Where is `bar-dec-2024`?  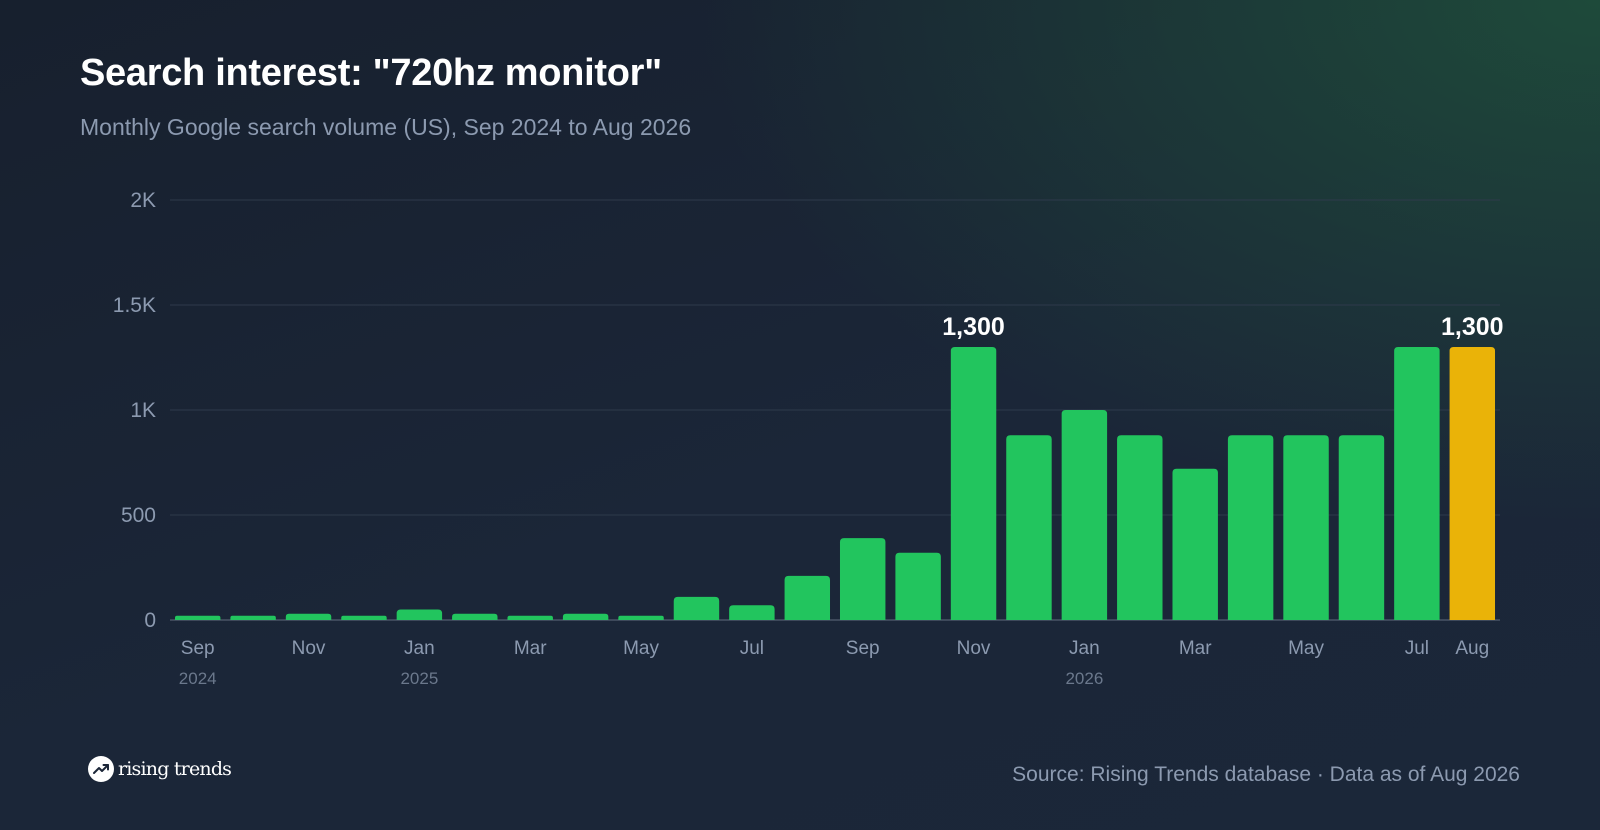 bar-dec-2024 is located at coordinates (364, 617).